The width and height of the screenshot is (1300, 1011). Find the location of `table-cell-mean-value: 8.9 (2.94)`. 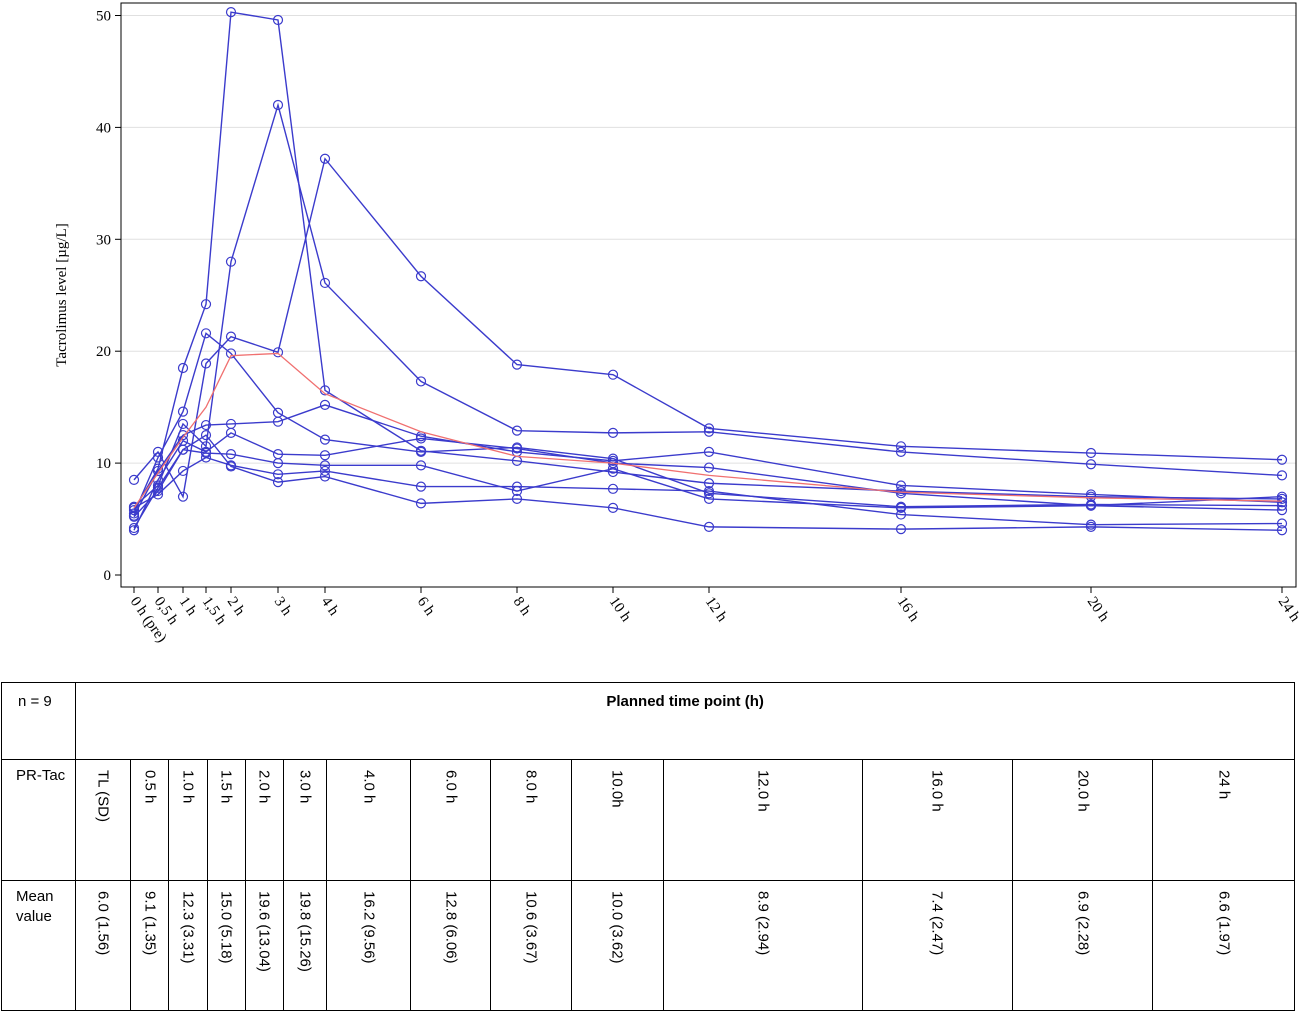

table-cell-mean-value: 8.9 (2.94) is located at coordinates (762, 945).